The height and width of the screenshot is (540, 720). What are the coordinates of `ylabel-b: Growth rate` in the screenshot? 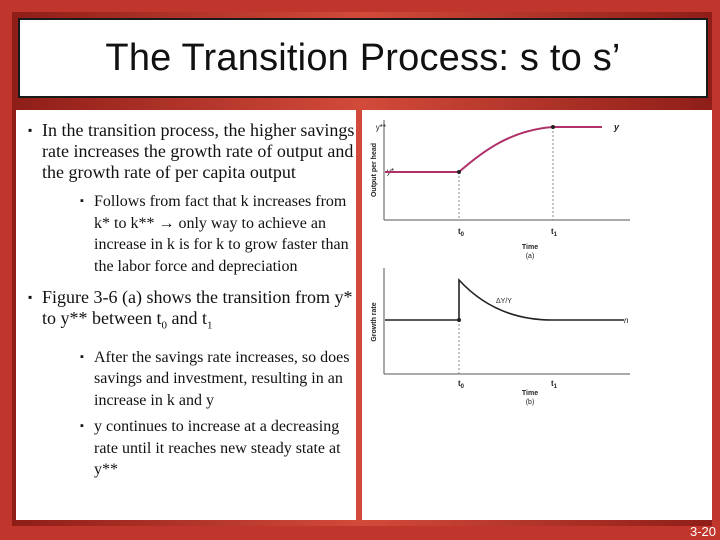 It's located at (374, 321).